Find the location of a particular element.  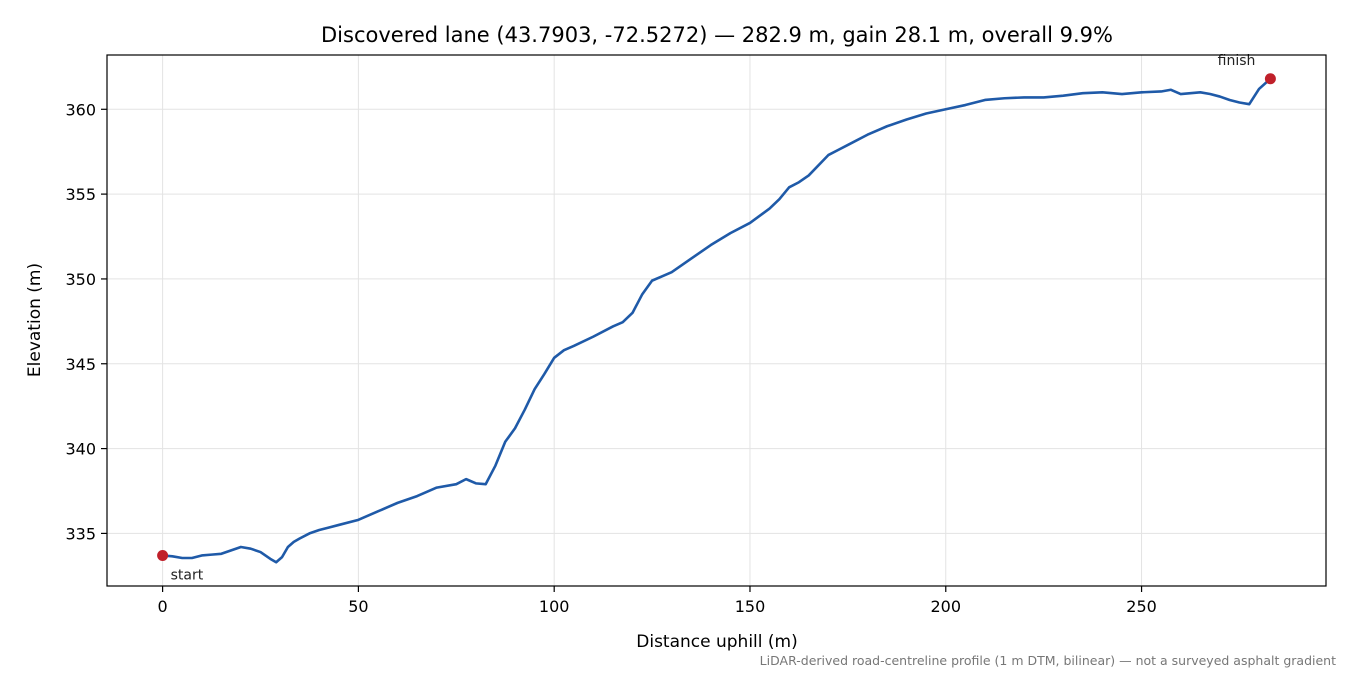

start-label: start is located at coordinates (187, 575).